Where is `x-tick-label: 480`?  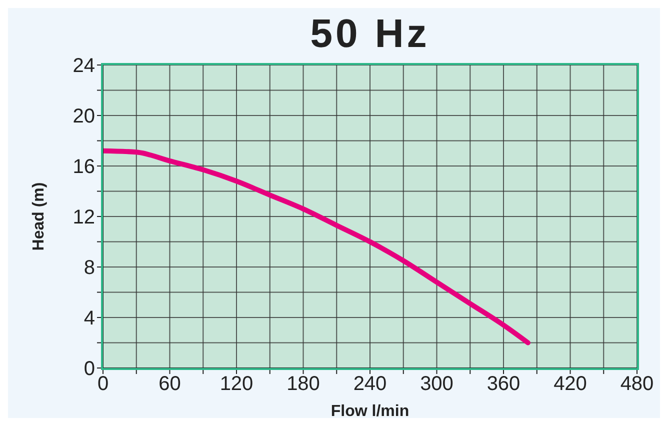 x-tick-label: 480 is located at coordinates (637, 384).